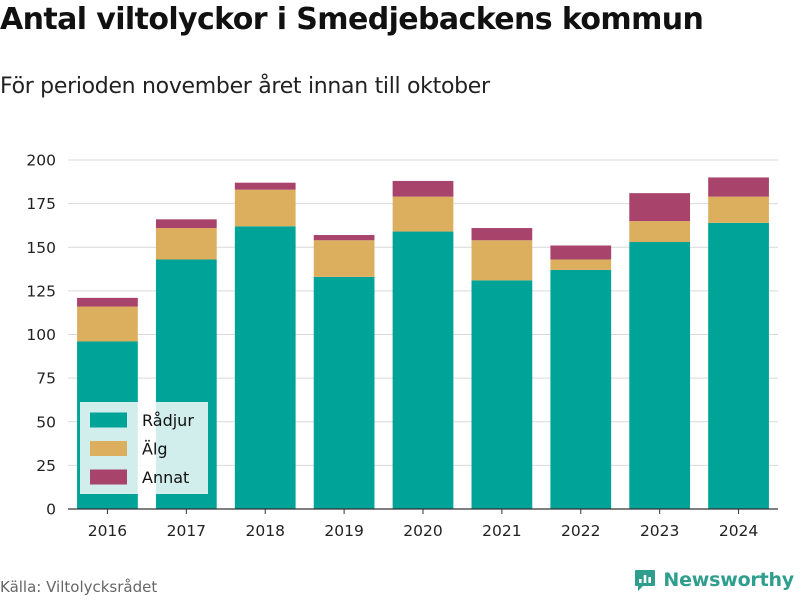 This screenshot has width=800, height=600. I want to click on legend-items: Rådjur Älg Annat, so click(142, 449).